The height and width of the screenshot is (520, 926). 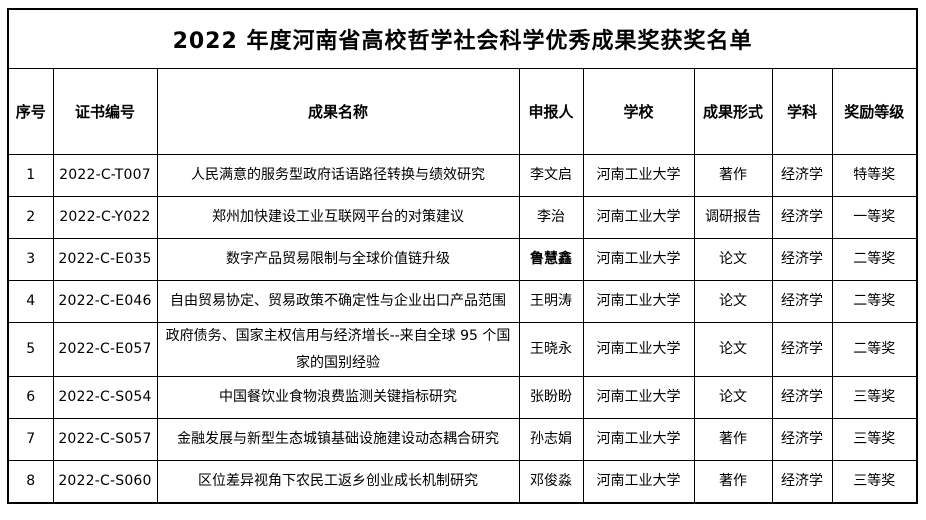 I want to click on cell-certificate-no: 2022-C-S060, so click(x=105, y=482).